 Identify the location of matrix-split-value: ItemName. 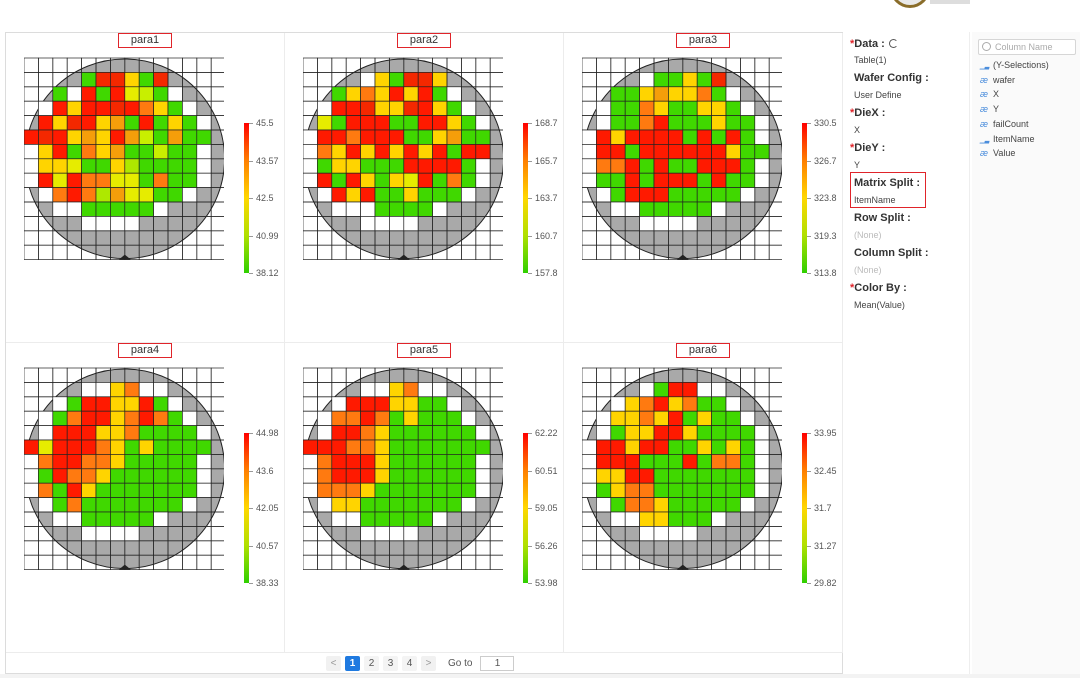
(875, 200).